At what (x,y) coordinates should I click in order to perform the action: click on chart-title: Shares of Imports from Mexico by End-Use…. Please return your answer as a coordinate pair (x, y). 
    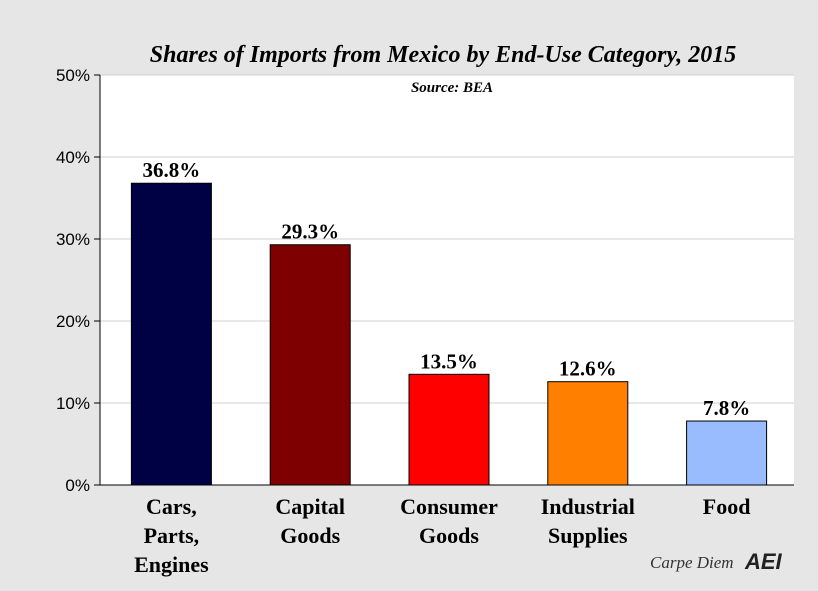
    Looking at the image, I should click on (443, 55).